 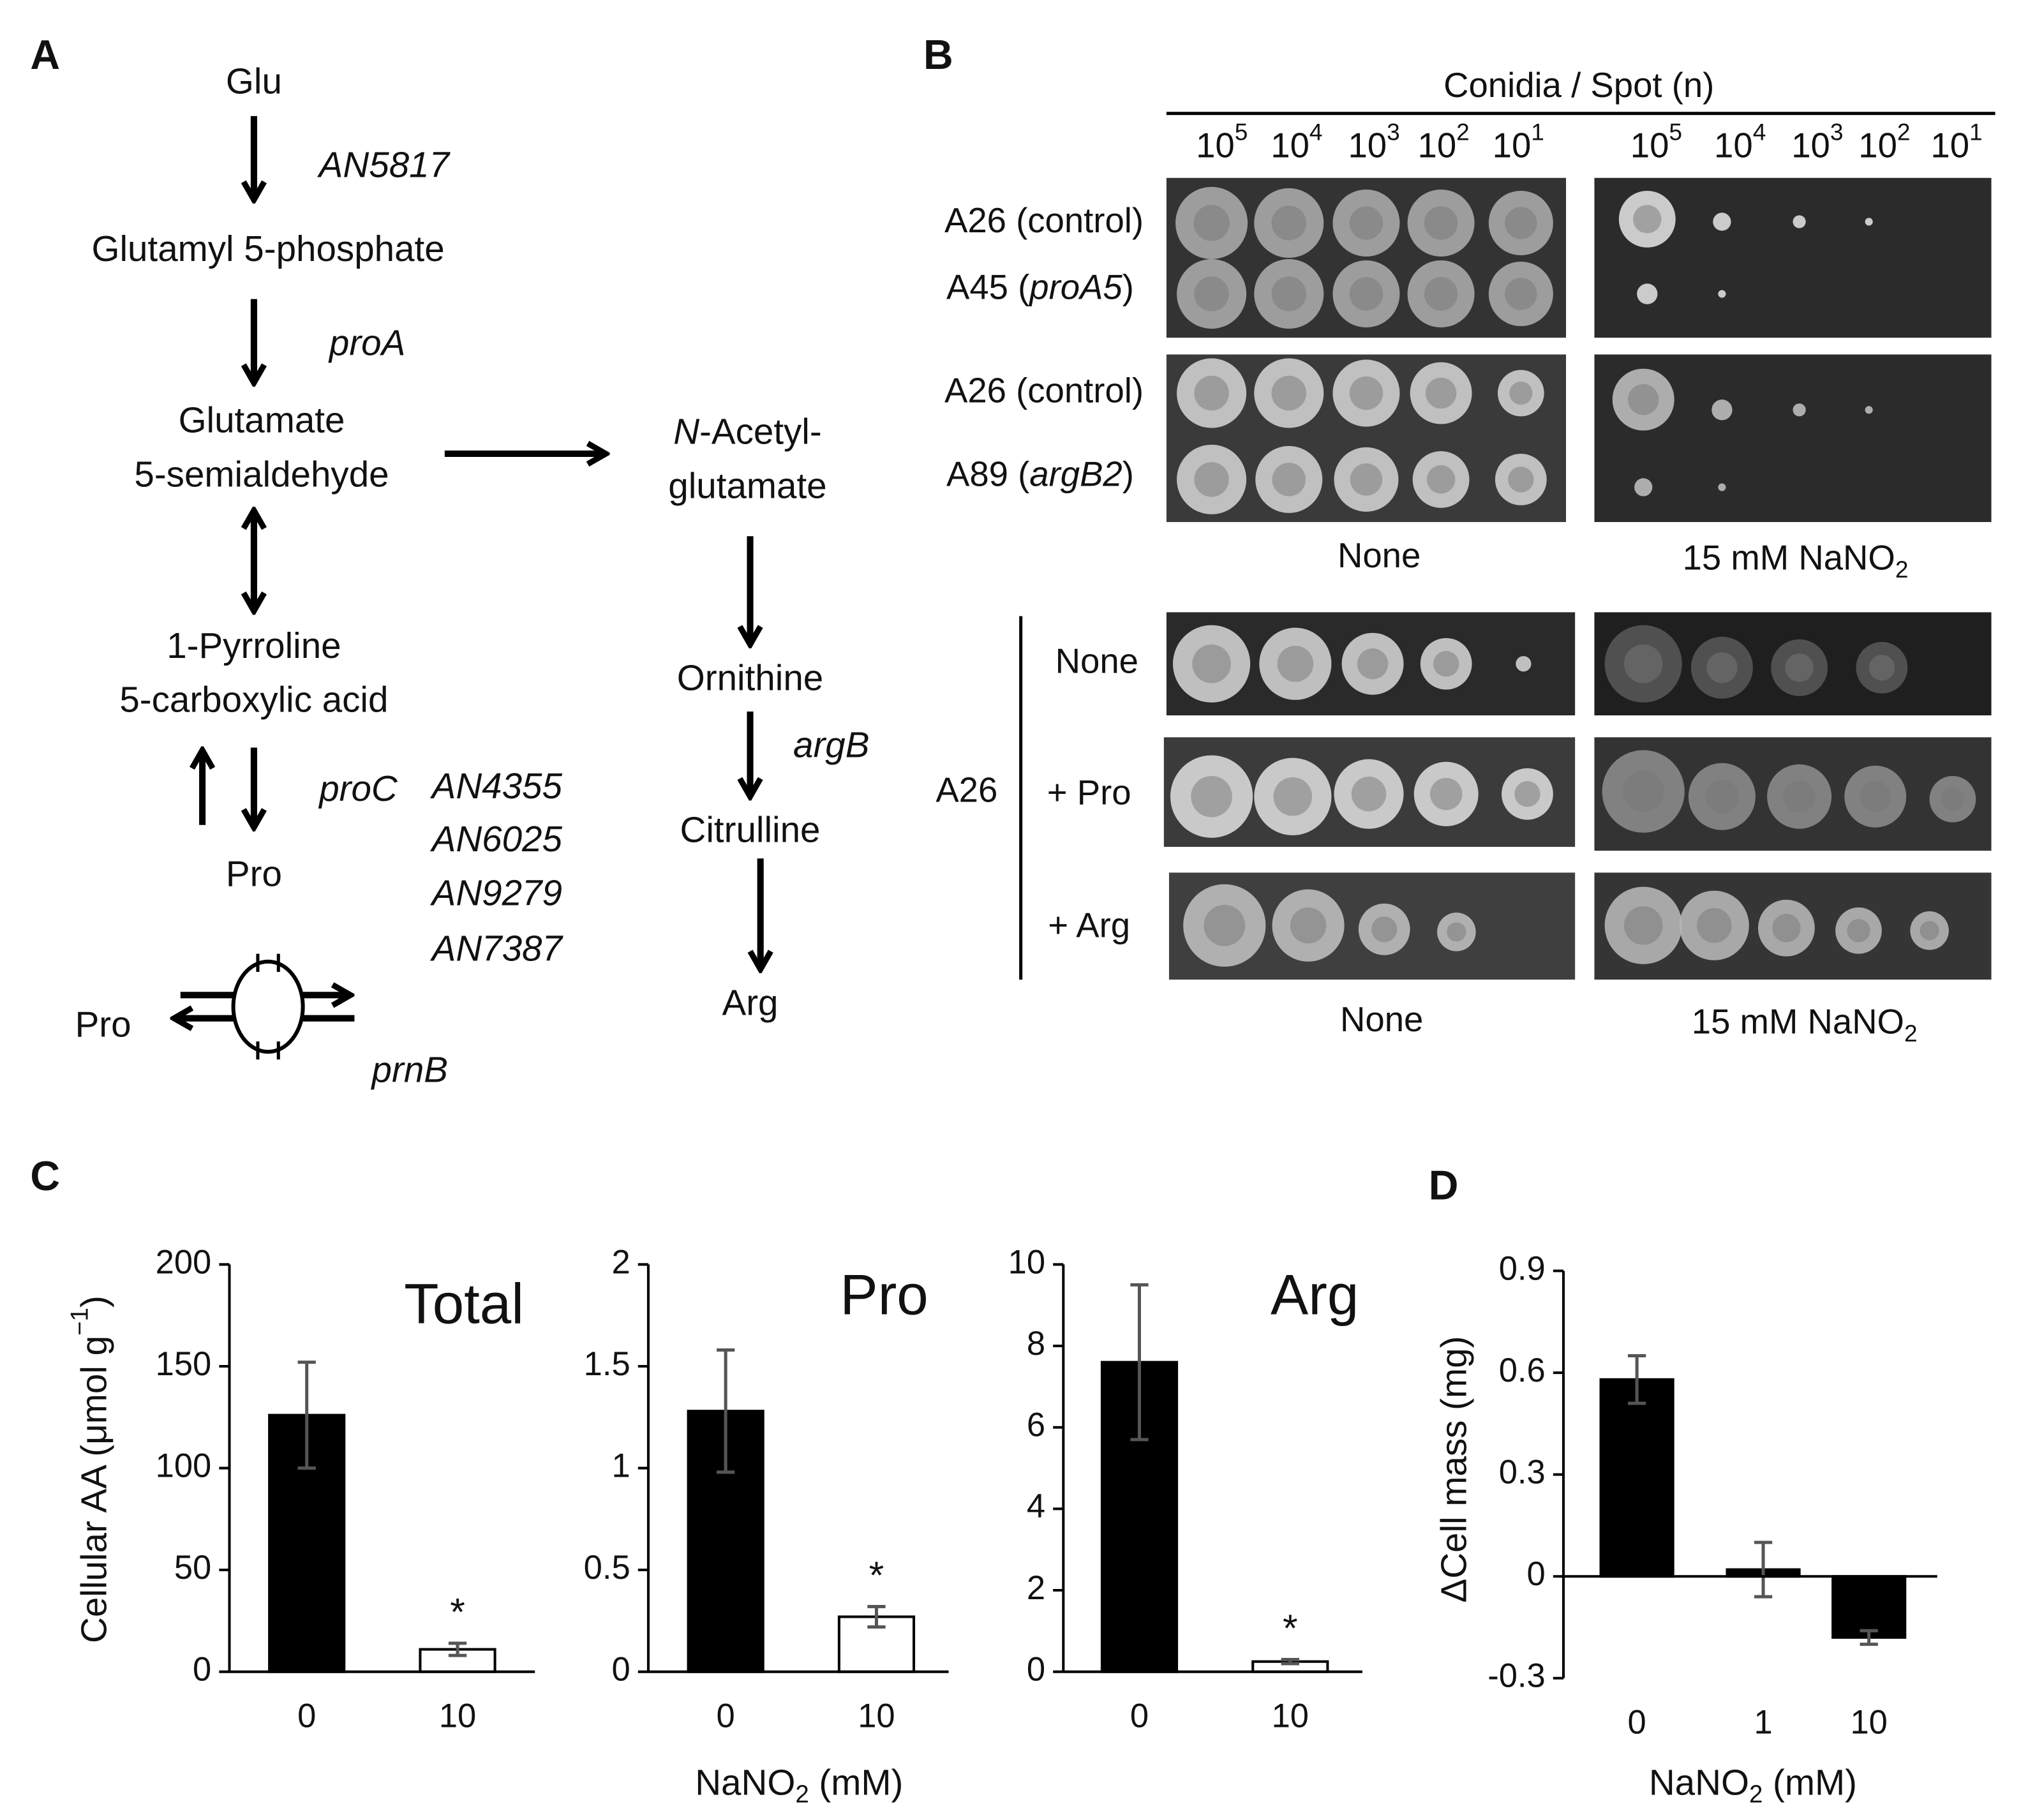 What do you see at coordinates (1036, 1588) in the screenshot?
I see `y-tick-label: 2` at bounding box center [1036, 1588].